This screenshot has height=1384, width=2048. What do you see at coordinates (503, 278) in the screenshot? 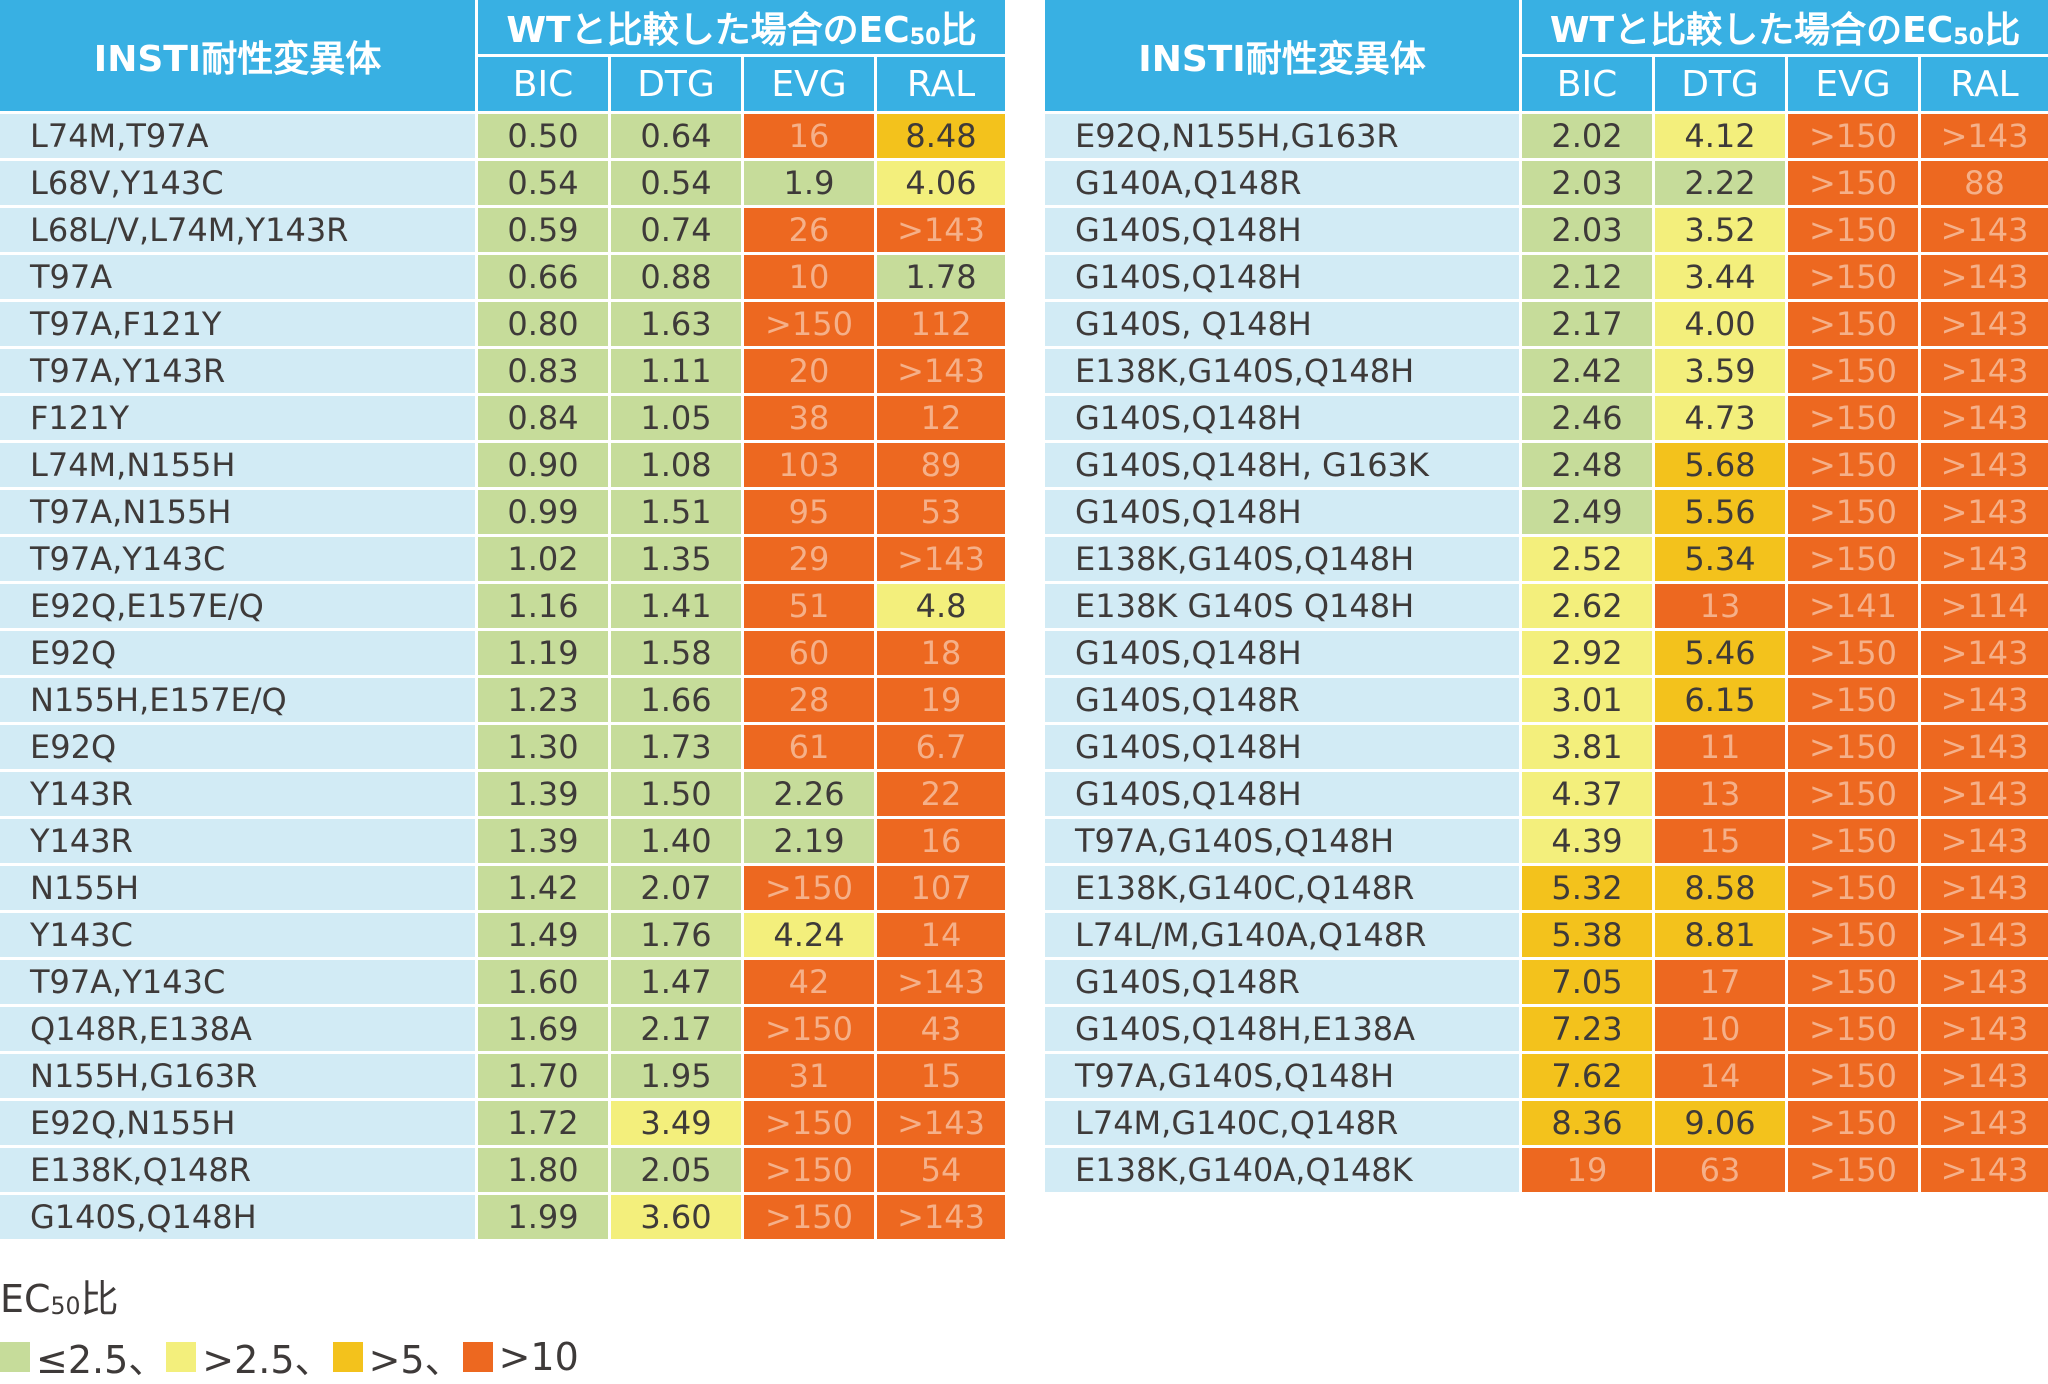
I see `table-row: T97A 0.66 0.88 10 1.78` at bounding box center [503, 278].